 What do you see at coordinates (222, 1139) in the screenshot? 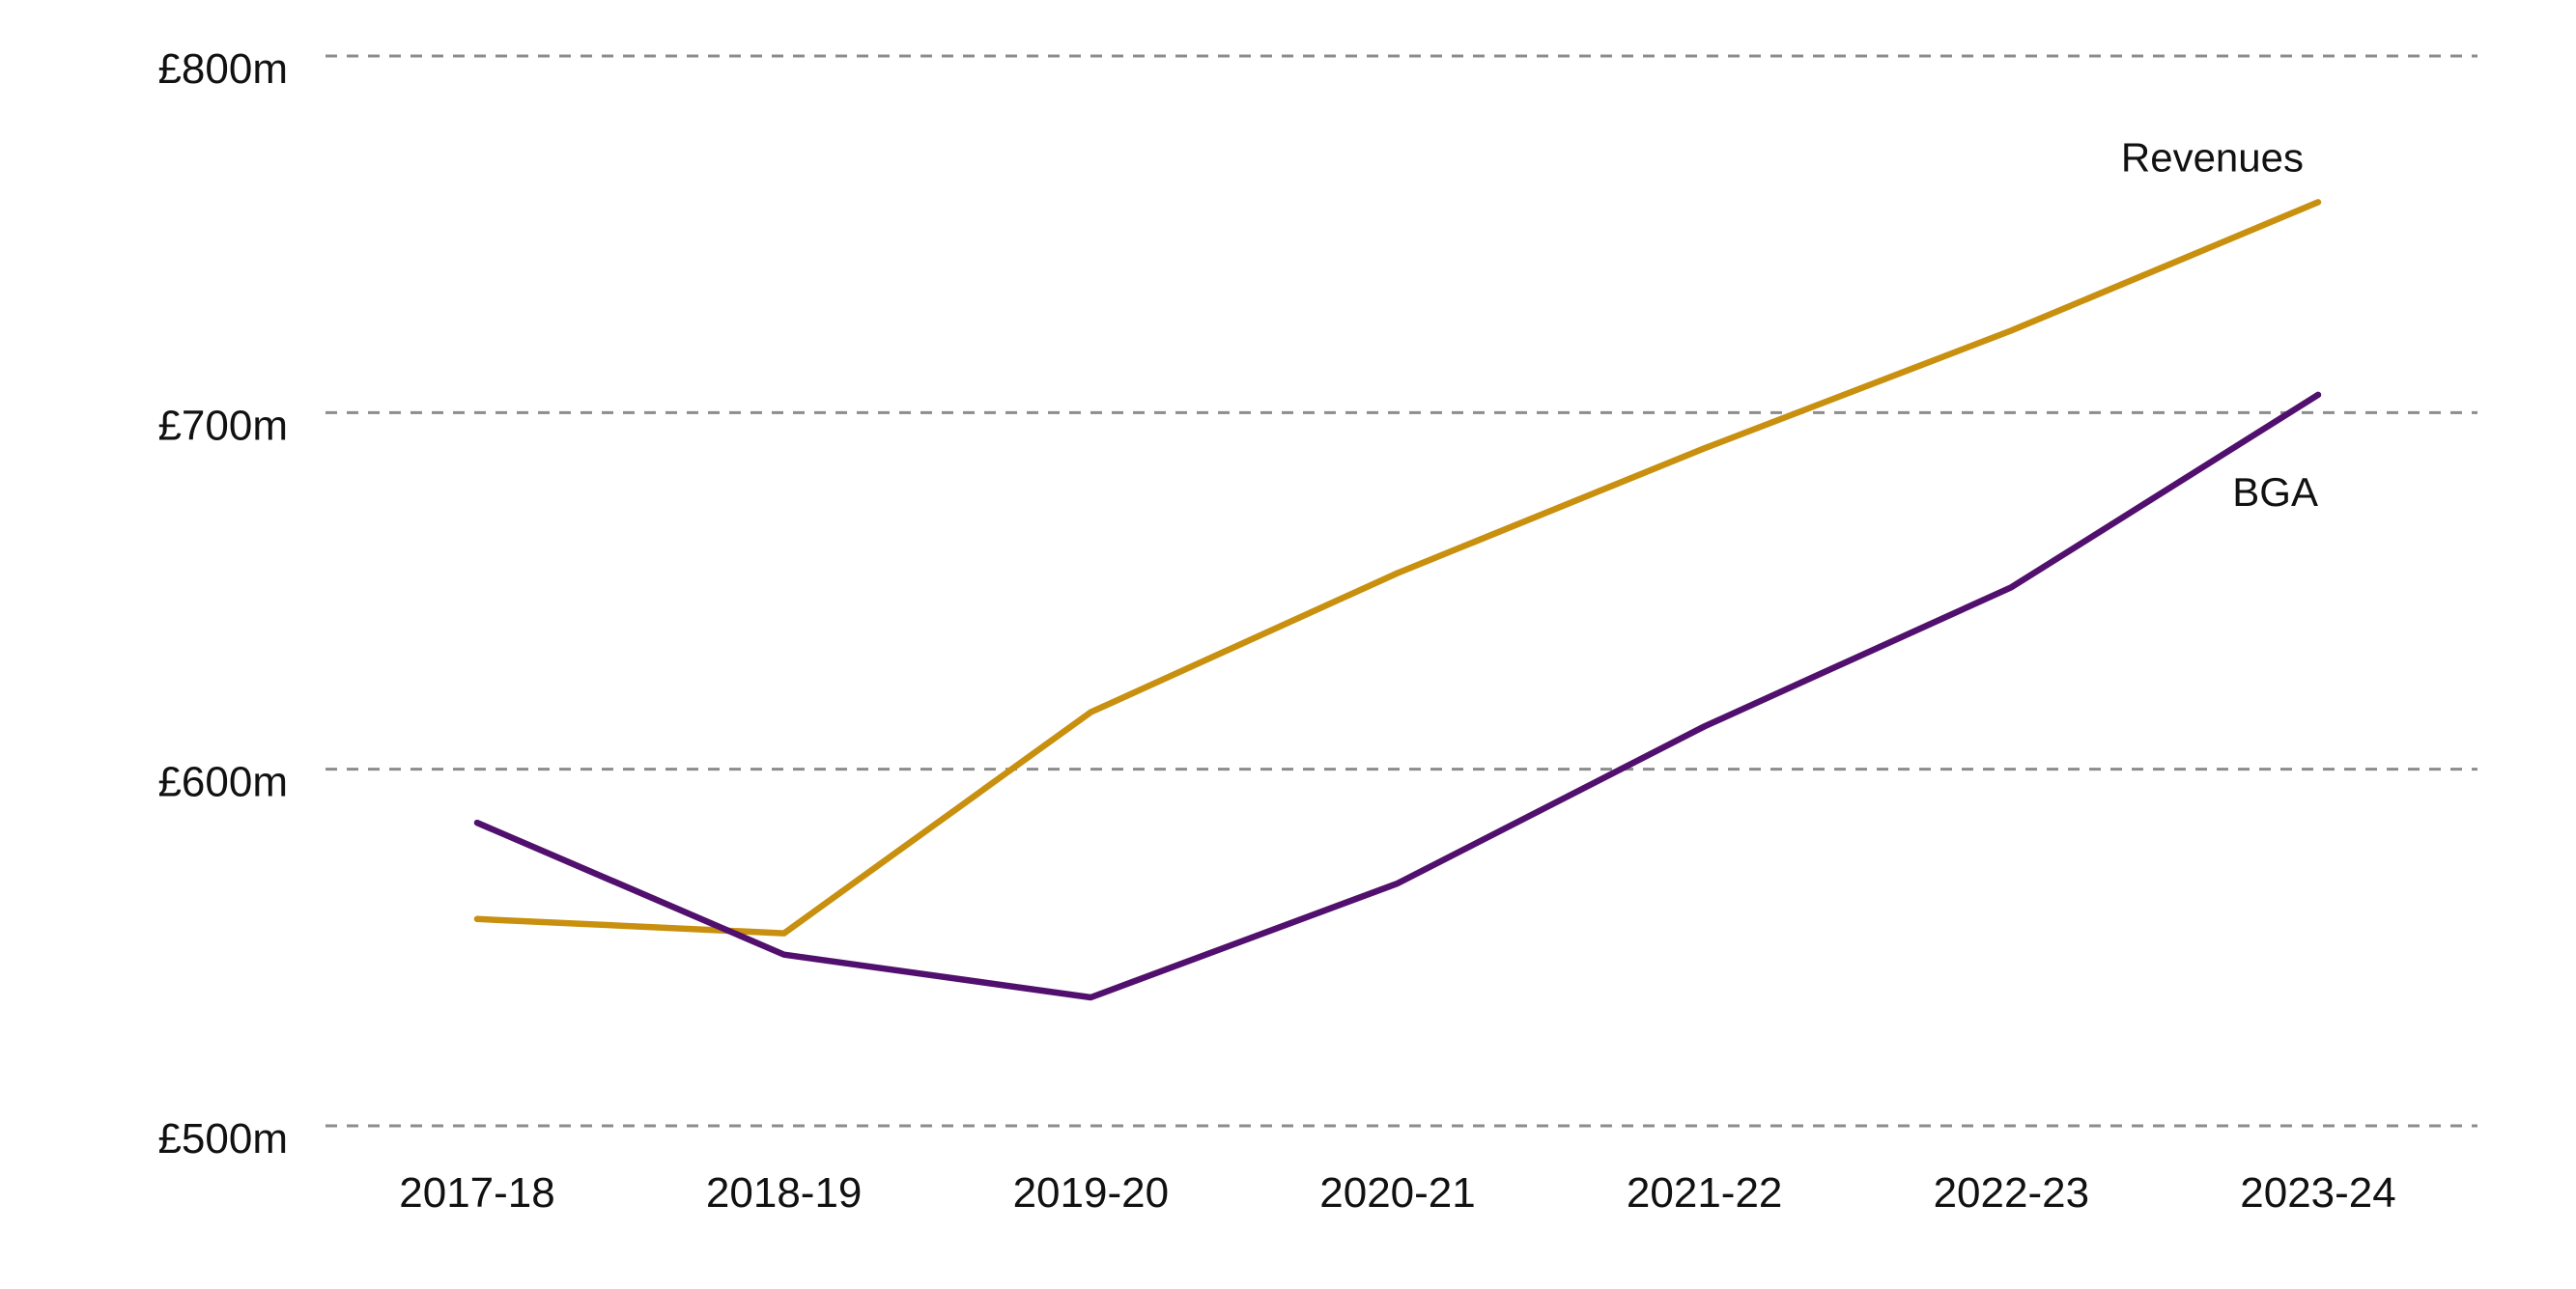
I see `y-tick-label: £500m` at bounding box center [222, 1139].